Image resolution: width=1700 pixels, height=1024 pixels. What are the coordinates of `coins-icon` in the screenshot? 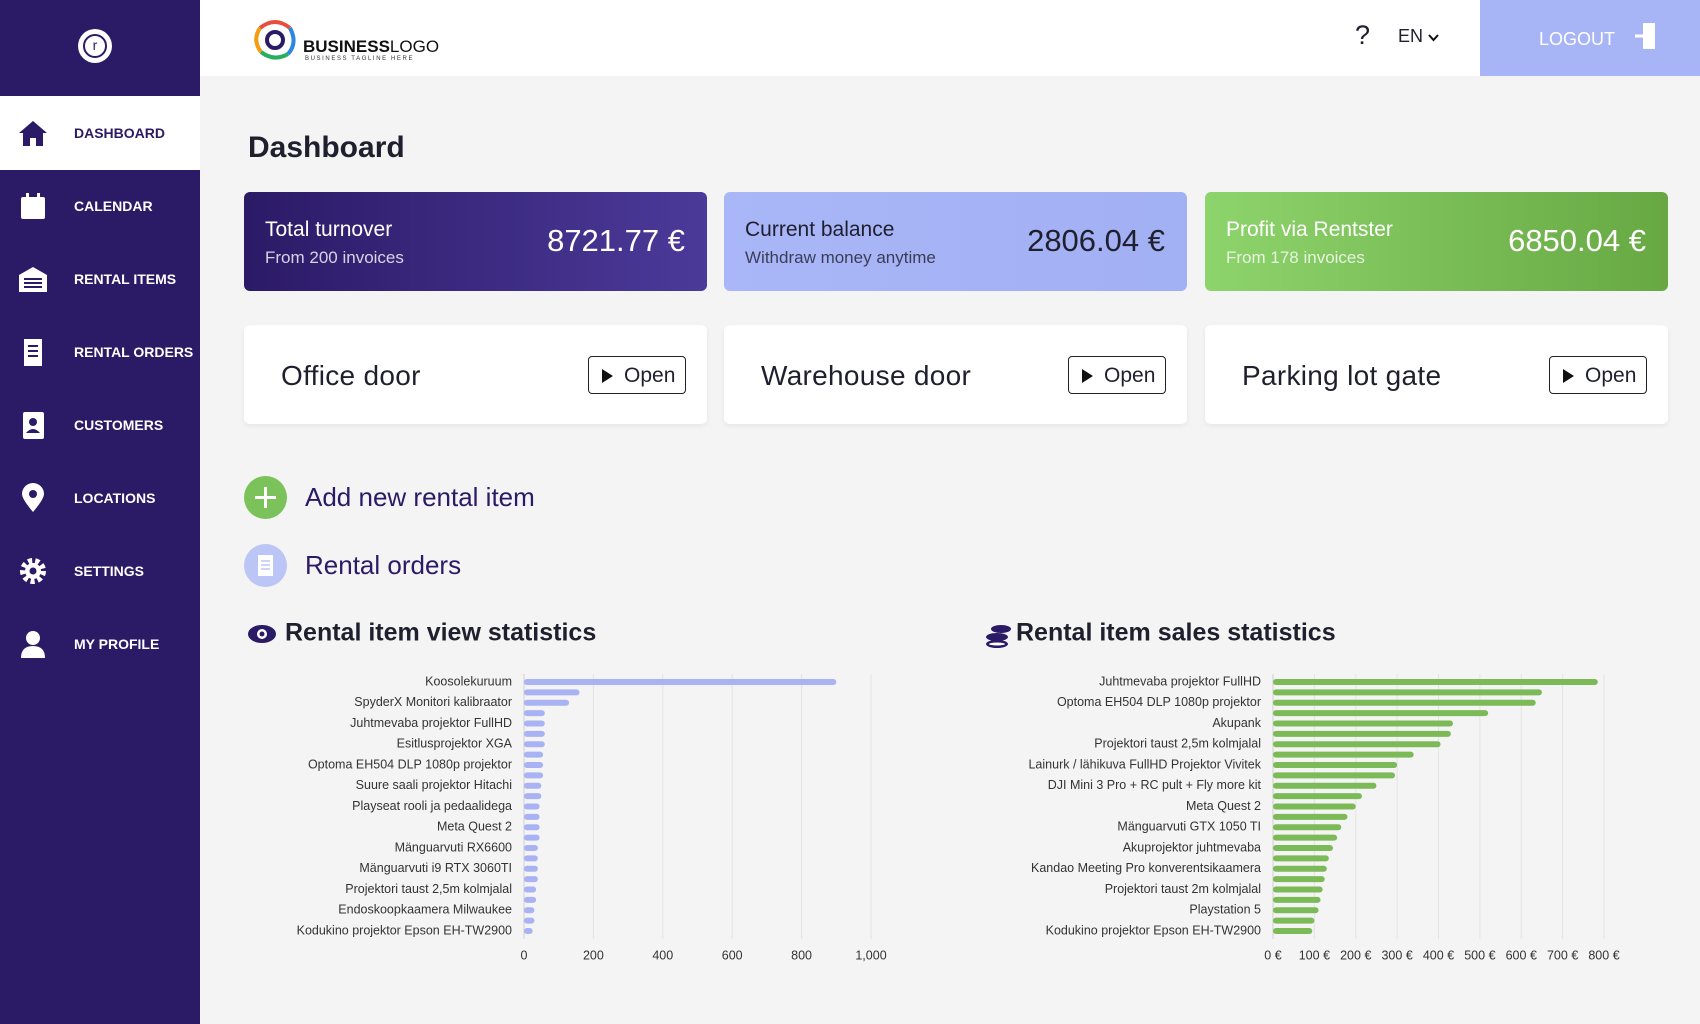 It's located at (998, 636).